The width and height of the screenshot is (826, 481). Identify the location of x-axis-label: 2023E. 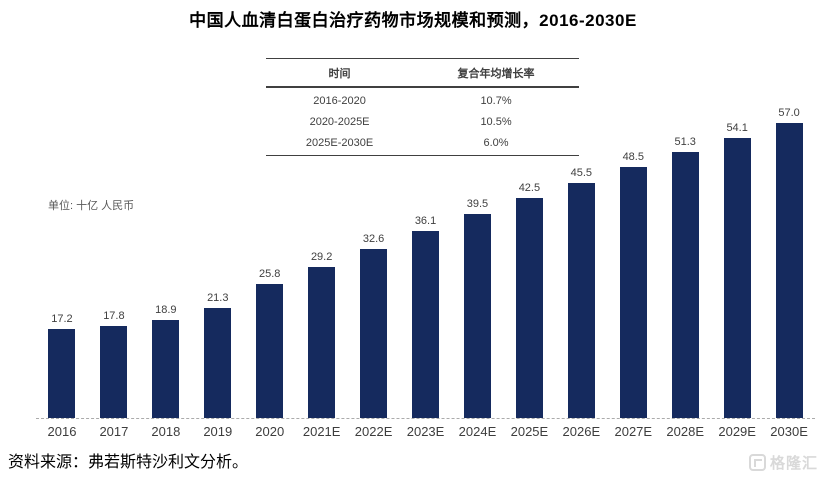
(425, 431).